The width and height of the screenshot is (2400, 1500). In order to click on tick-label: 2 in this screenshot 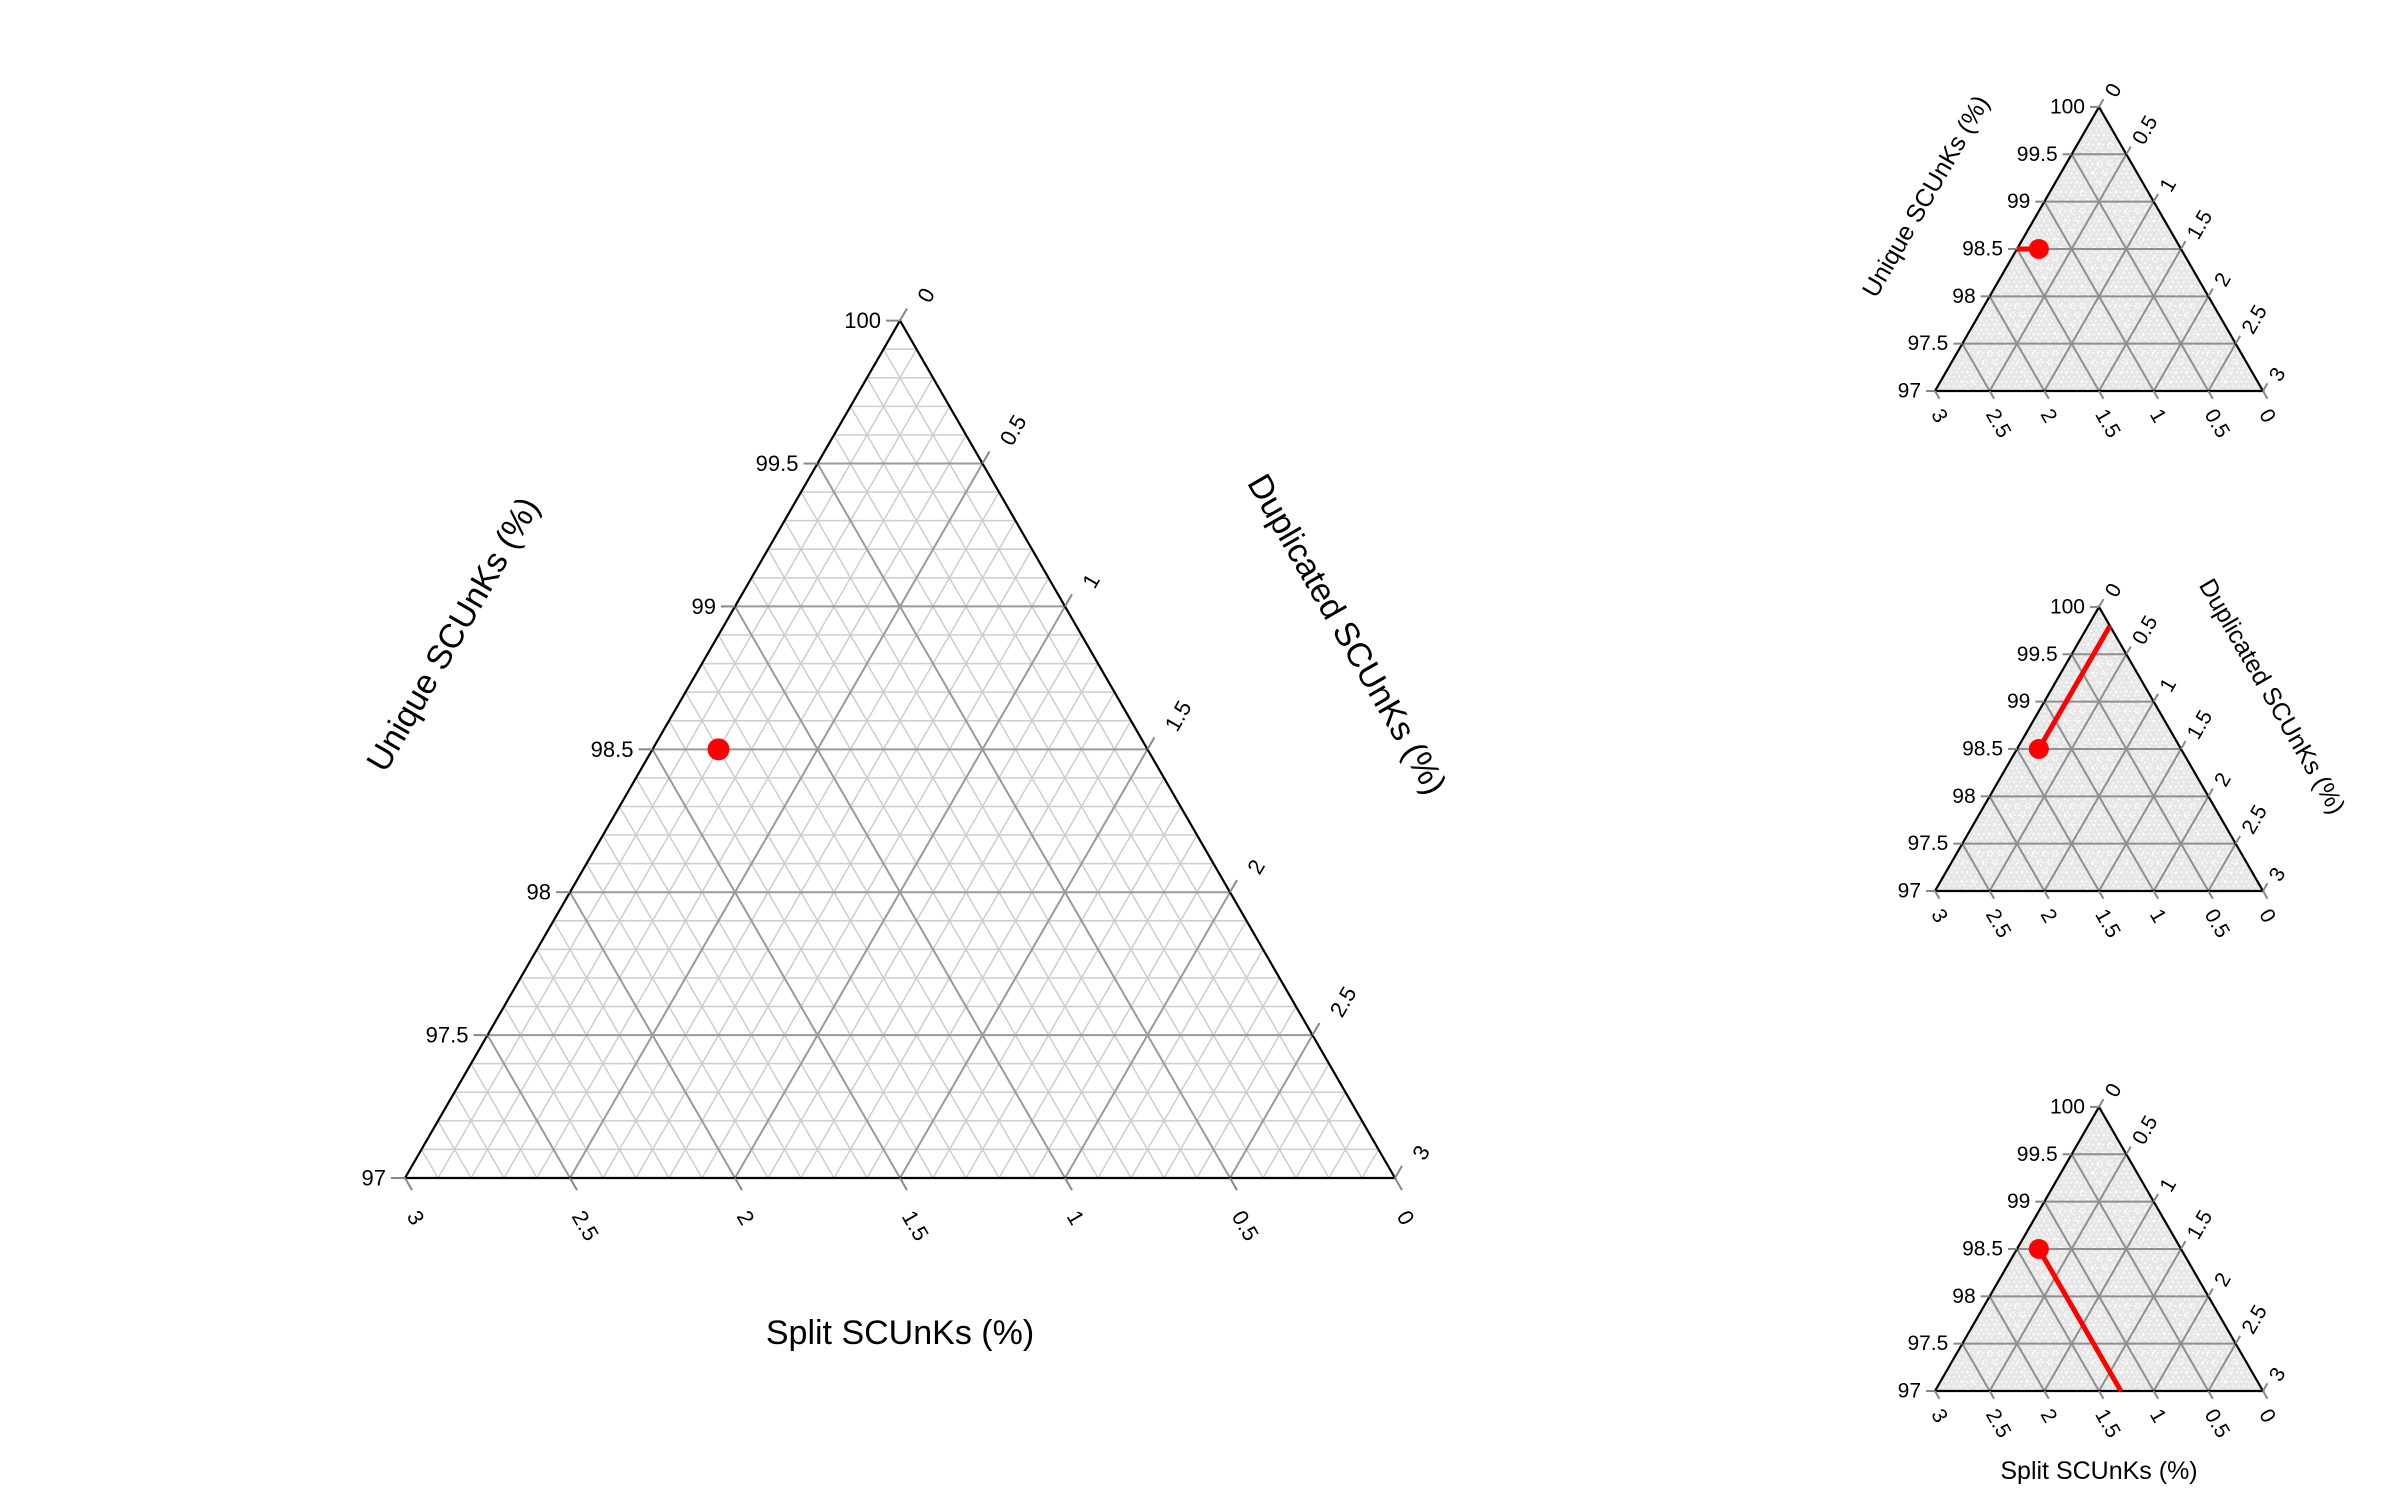, I will do `click(2049, 1416)`.